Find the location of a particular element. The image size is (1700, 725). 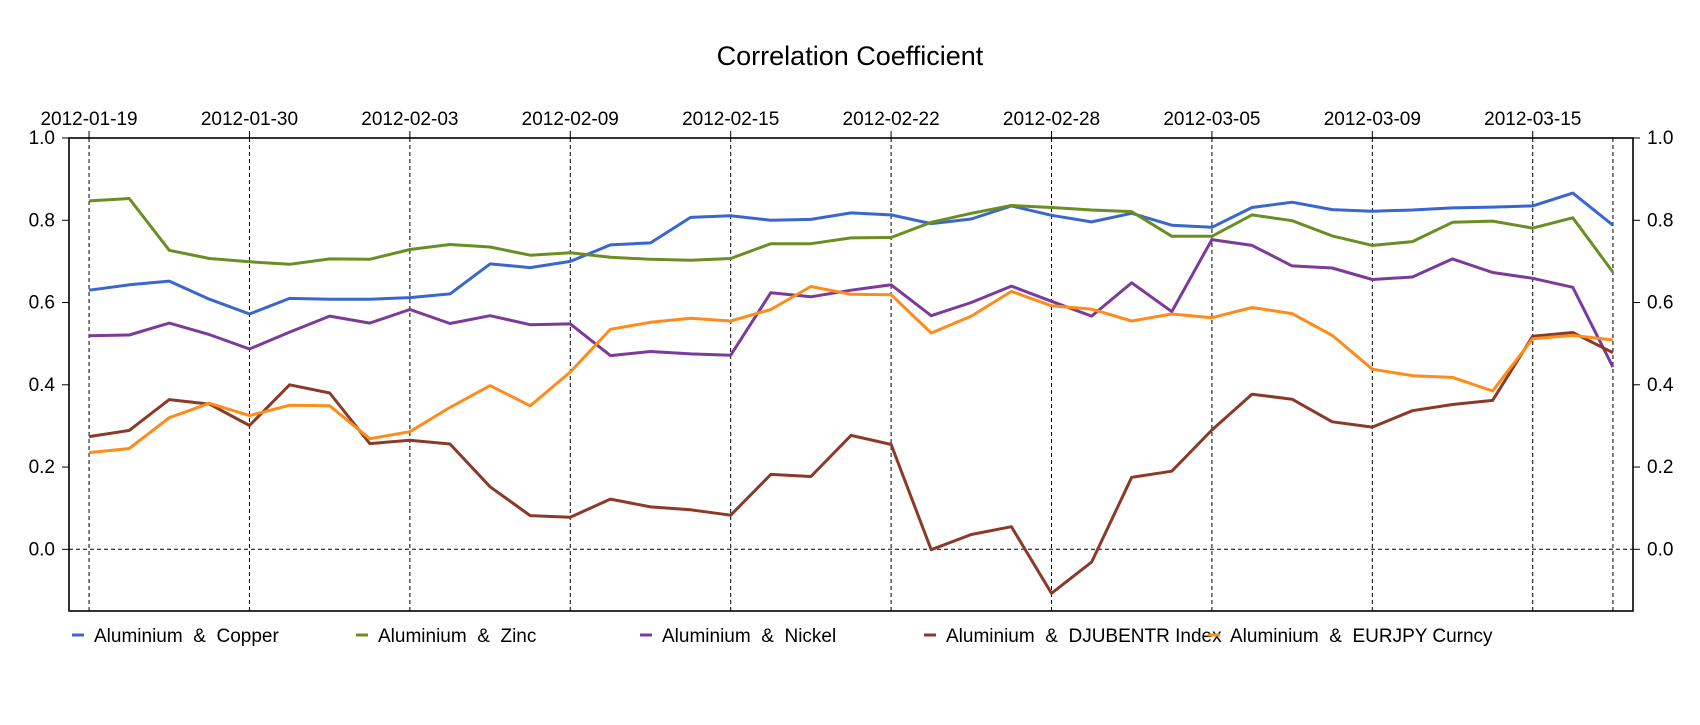

x-tick-label: 2012-02-22 is located at coordinates (891, 119).